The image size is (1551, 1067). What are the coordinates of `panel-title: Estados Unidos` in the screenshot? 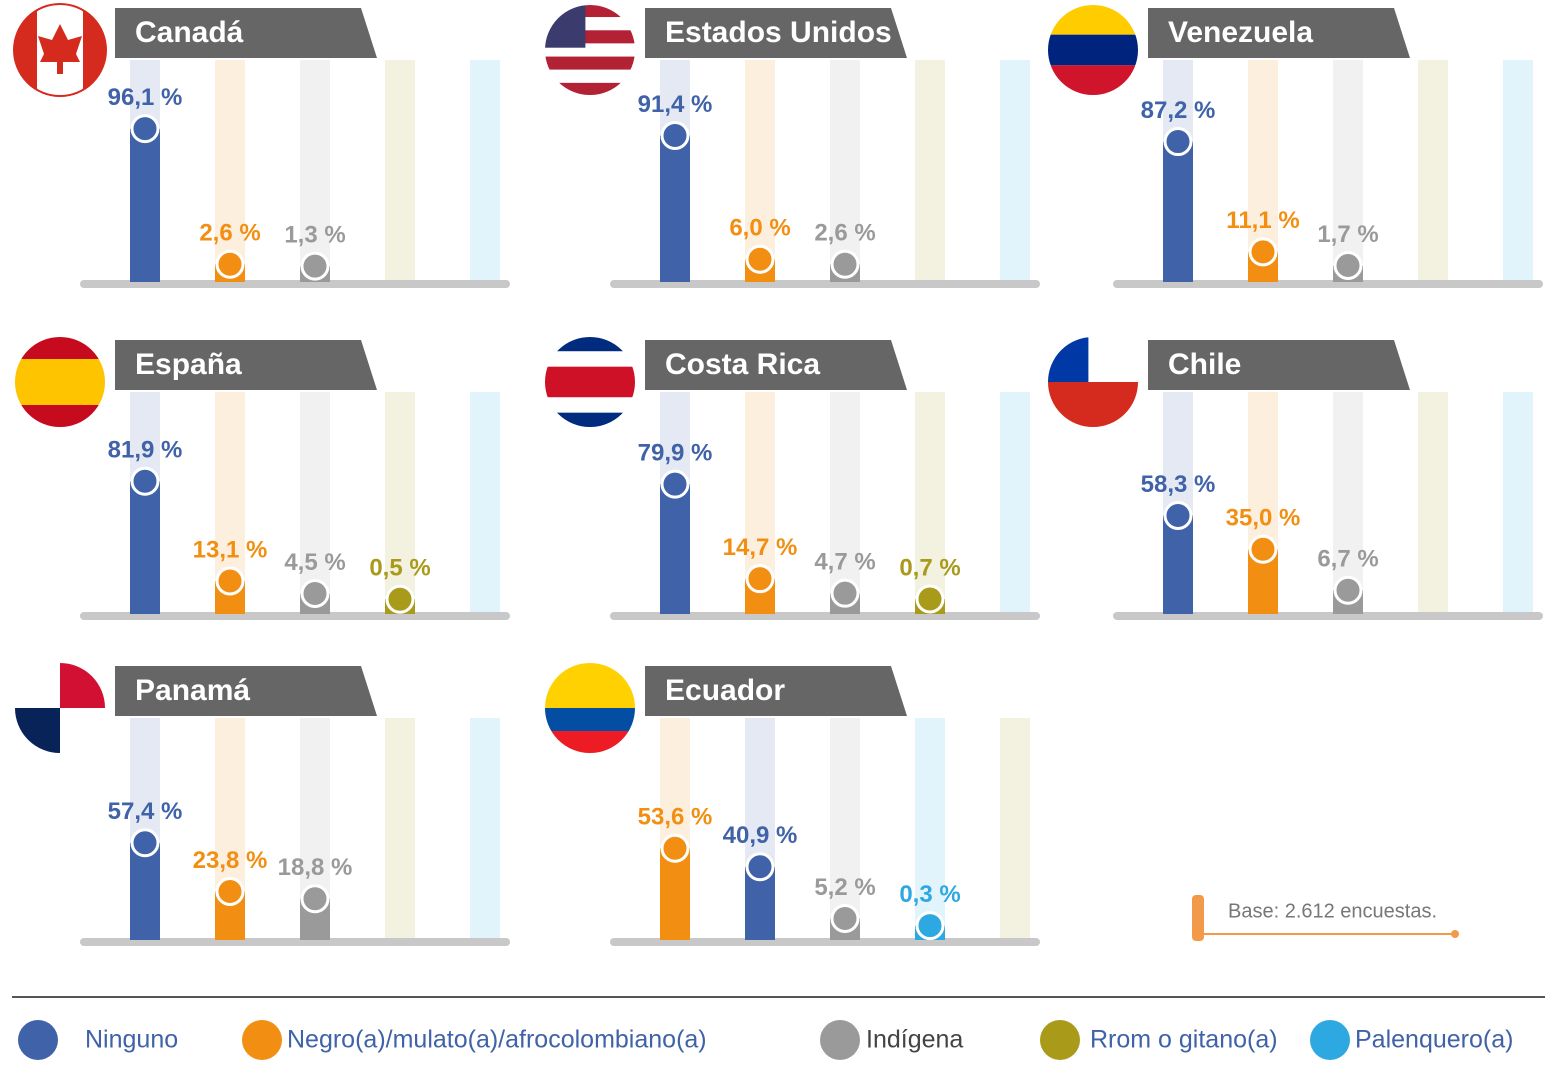 It's located at (778, 32).